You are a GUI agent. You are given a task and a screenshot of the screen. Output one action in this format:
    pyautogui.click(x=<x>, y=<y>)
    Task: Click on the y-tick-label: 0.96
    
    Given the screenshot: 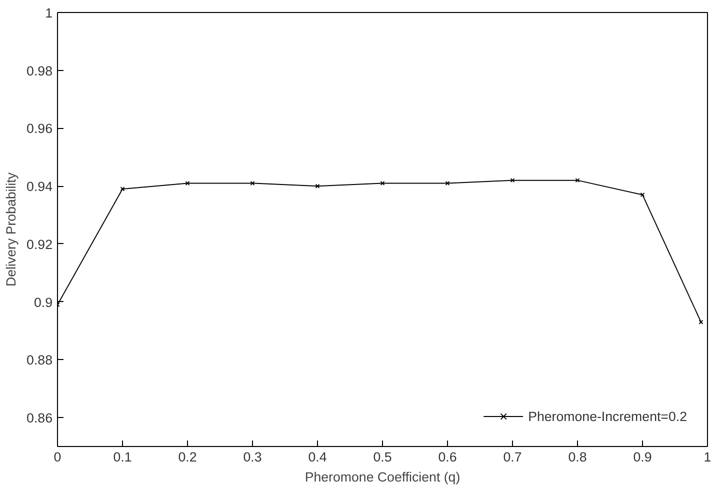 What is the action you would take?
    pyautogui.click(x=39, y=128)
    